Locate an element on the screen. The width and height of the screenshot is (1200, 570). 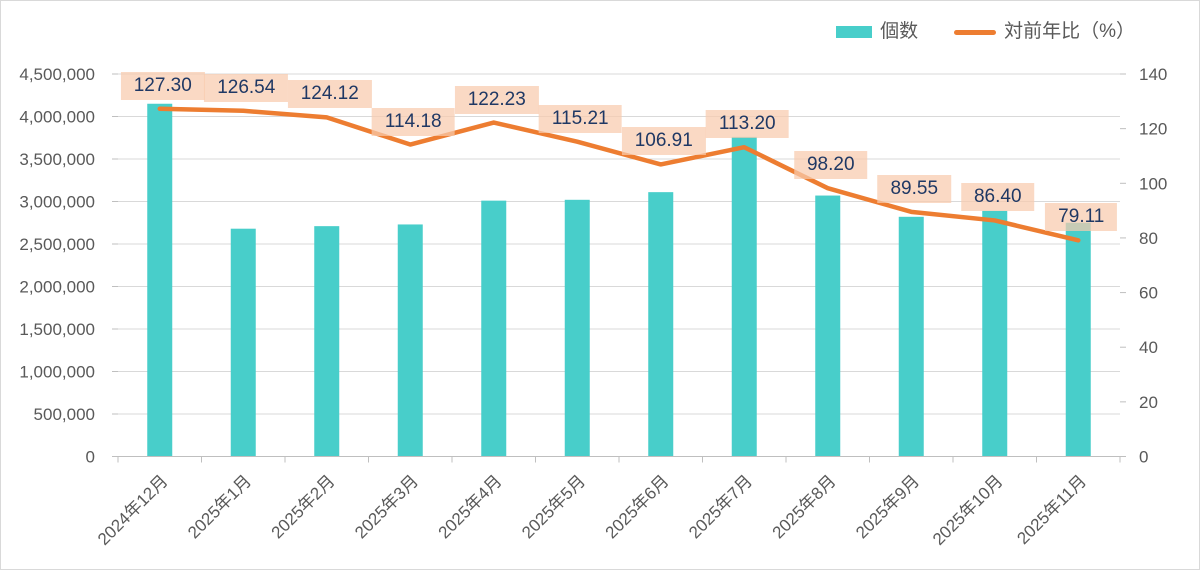
left-axis-tick-label: 2,500,000 is located at coordinates (57, 244).